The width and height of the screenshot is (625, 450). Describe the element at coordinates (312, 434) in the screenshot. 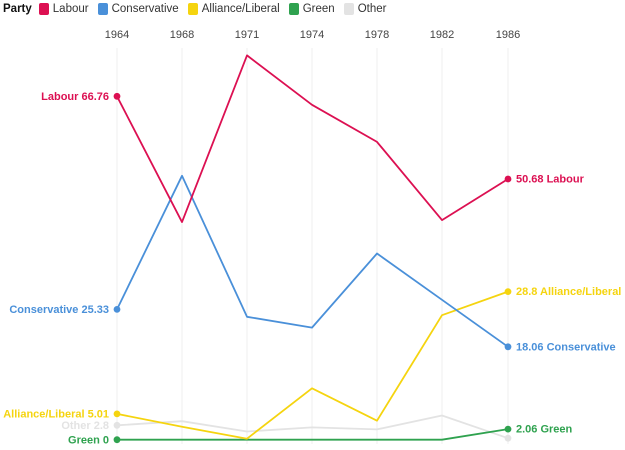

I see `series-line-green` at that location.